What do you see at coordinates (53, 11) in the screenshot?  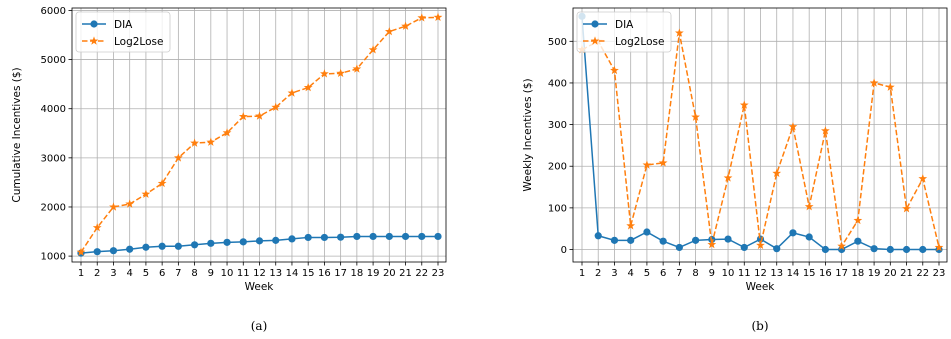 I see `y-tick-label: 6000` at bounding box center [53, 11].